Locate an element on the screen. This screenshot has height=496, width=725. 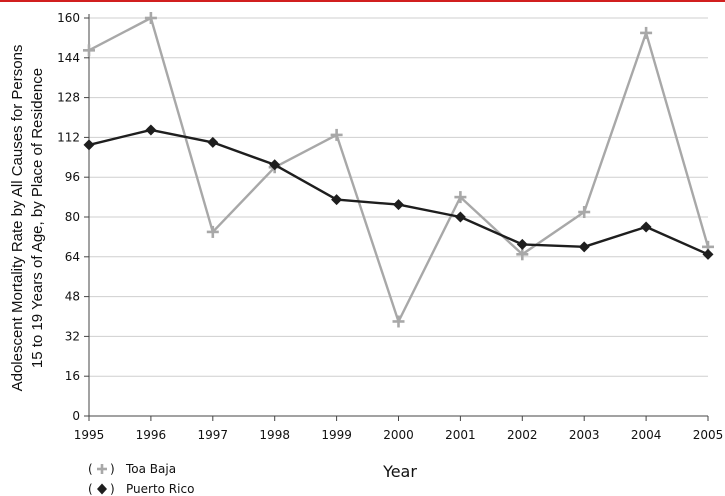
x-tick-label: 2002 is located at coordinates (522, 435).